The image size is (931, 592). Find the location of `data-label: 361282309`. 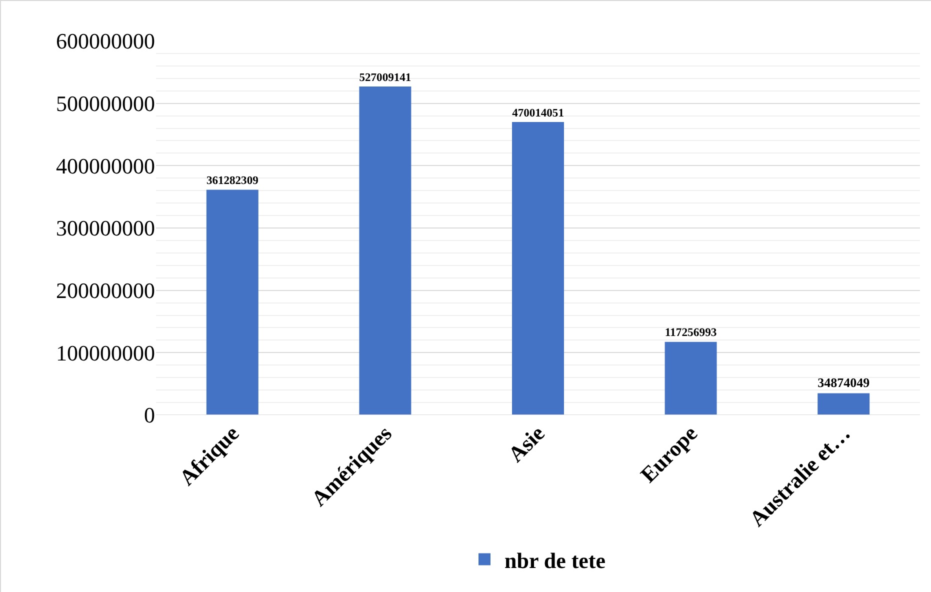

data-label: 361282309 is located at coordinates (232, 181).